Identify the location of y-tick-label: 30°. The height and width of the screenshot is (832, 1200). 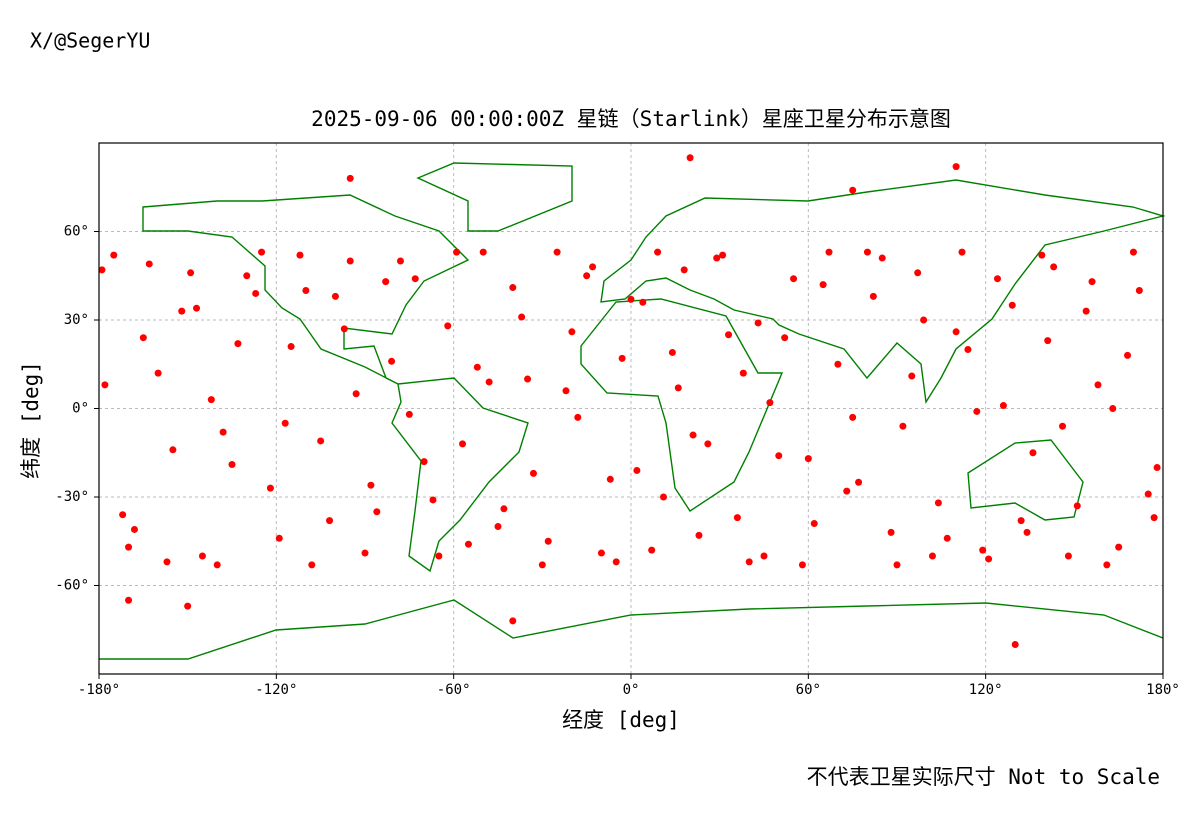
(76, 320).